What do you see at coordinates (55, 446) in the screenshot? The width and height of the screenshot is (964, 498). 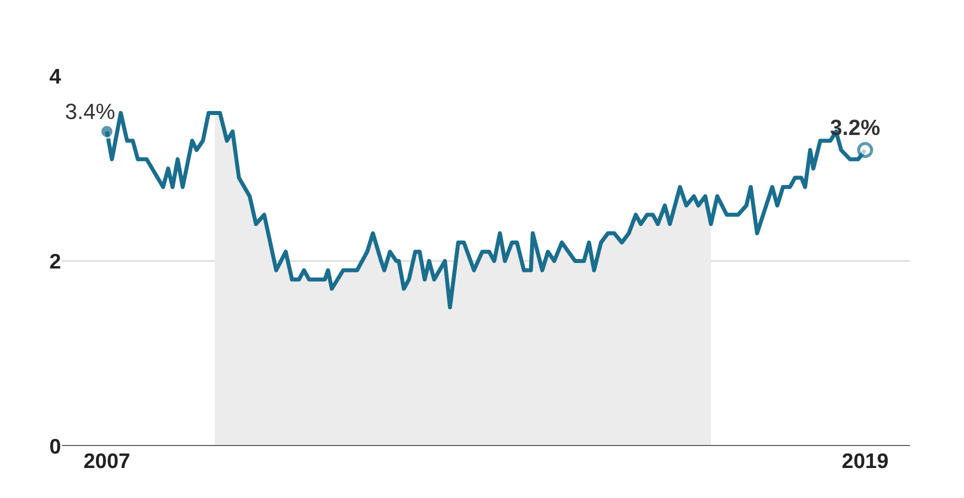 I see `y-tick-label: 0` at bounding box center [55, 446].